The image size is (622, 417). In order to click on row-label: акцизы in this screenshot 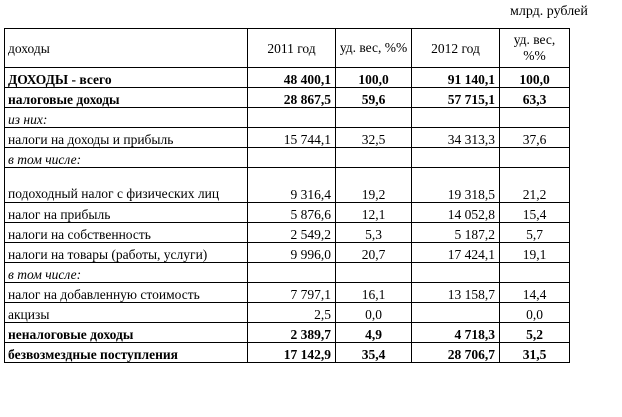, I will do `click(126, 312)`.